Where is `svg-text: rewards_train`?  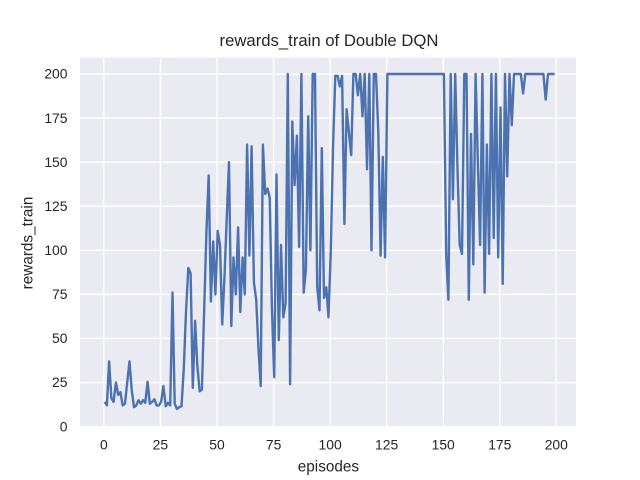 svg-text: rewards_train is located at coordinates (27, 243).